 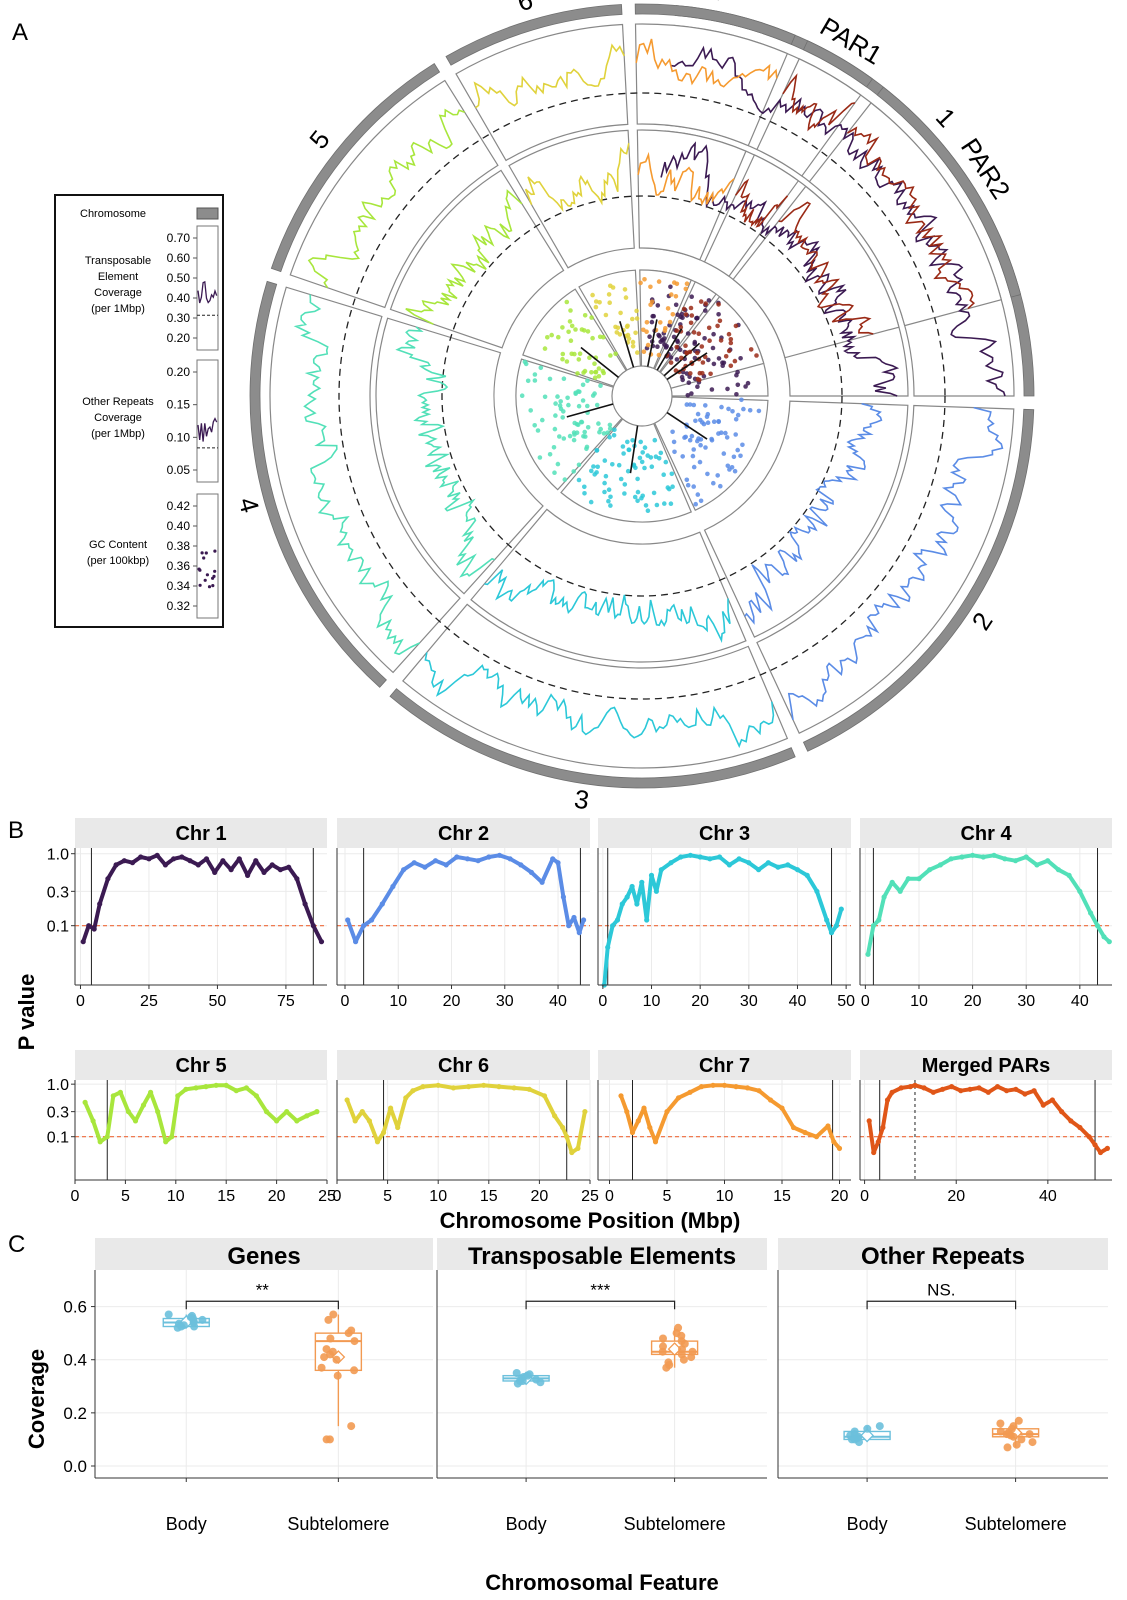 I want to click on facet-title: Chr 2, so click(x=463, y=834).